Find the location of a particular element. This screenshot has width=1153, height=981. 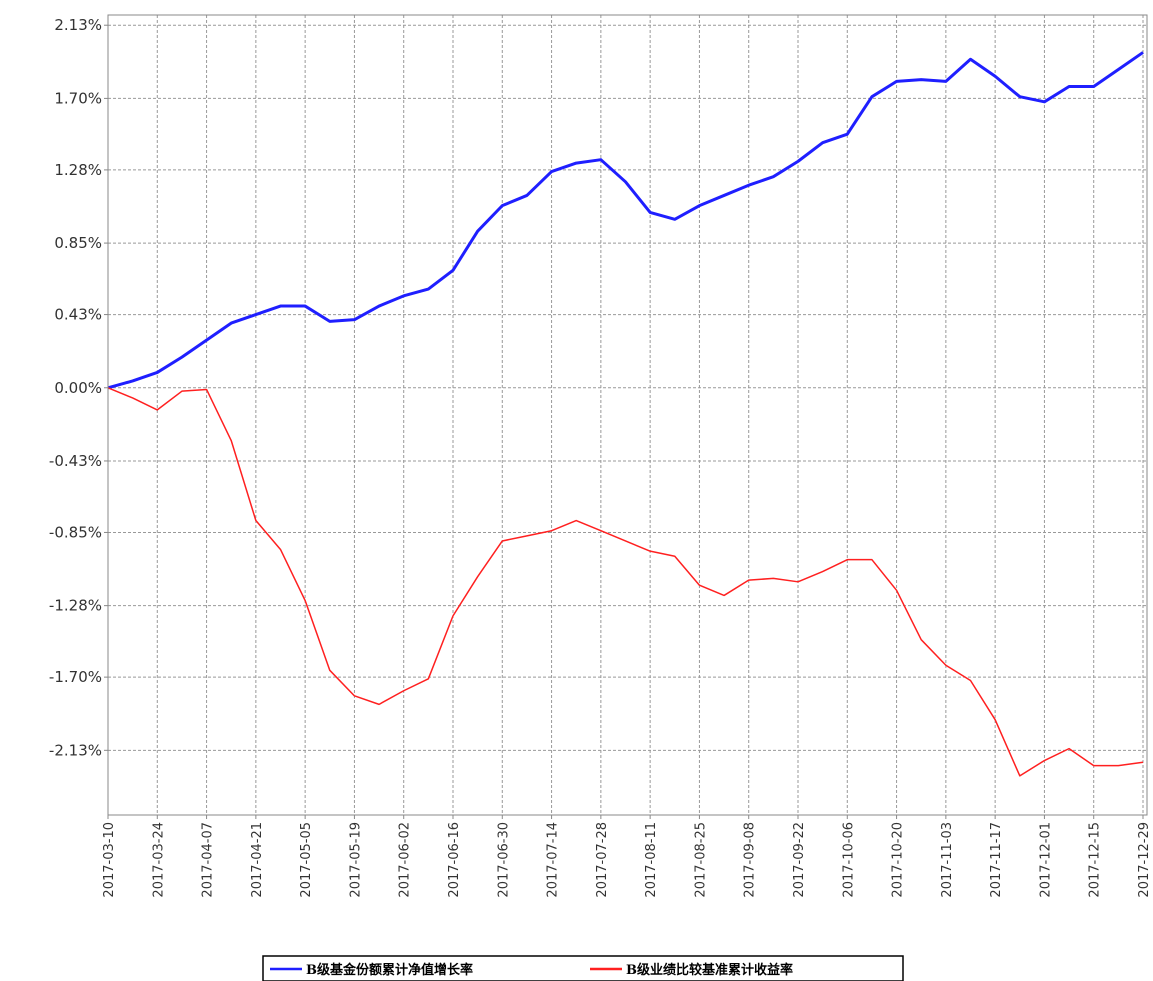

y-tick-label: -2.13% is located at coordinates (75, 750).